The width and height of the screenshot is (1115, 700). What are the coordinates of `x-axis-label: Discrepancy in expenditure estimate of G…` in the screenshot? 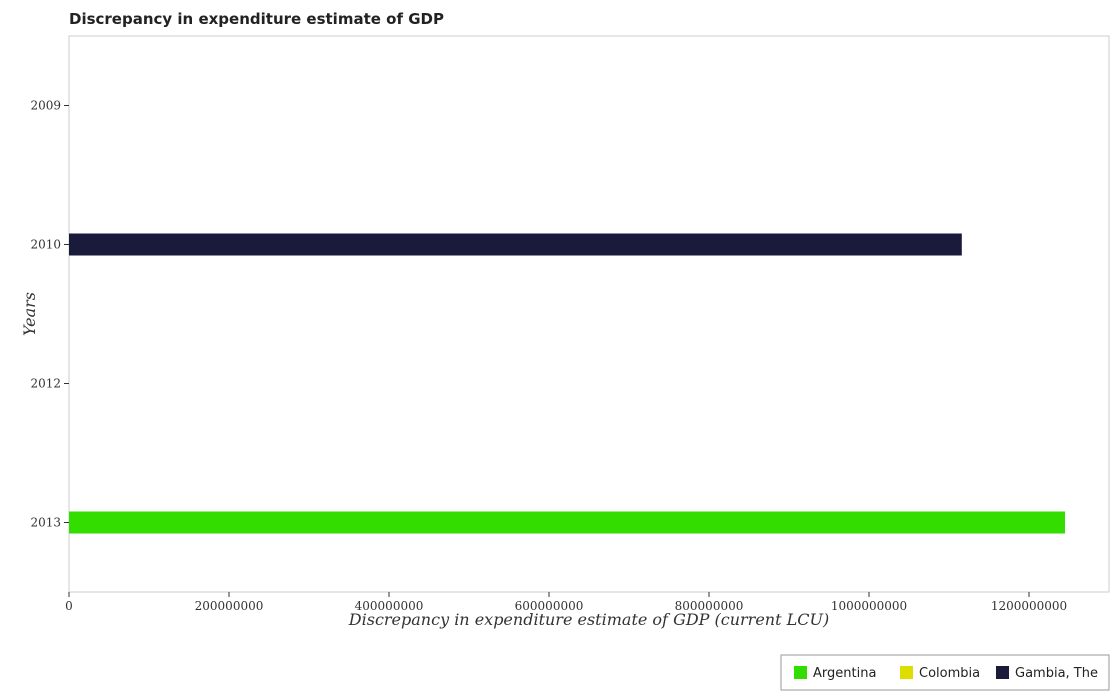 It's located at (588, 619).